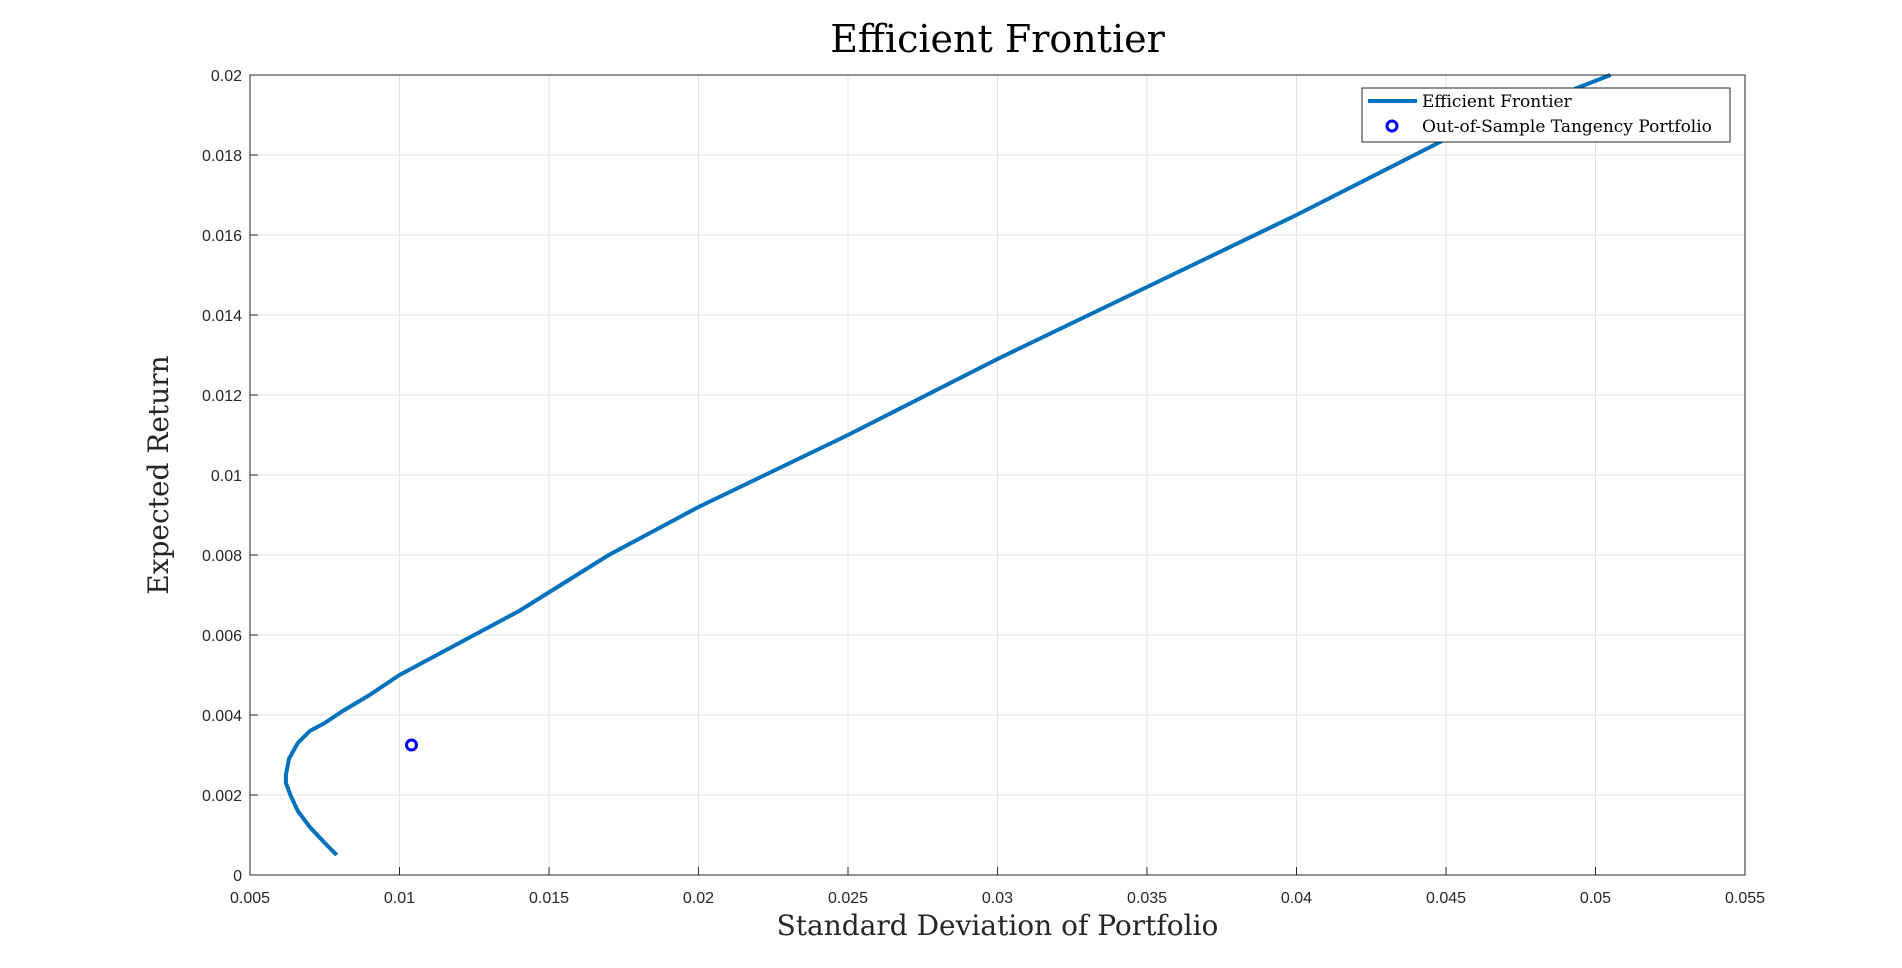 The width and height of the screenshot is (1902, 968). I want to click on legend-label-tangency-portfolio: Out-of-Sample Tangency Portfolio, so click(1567, 127).